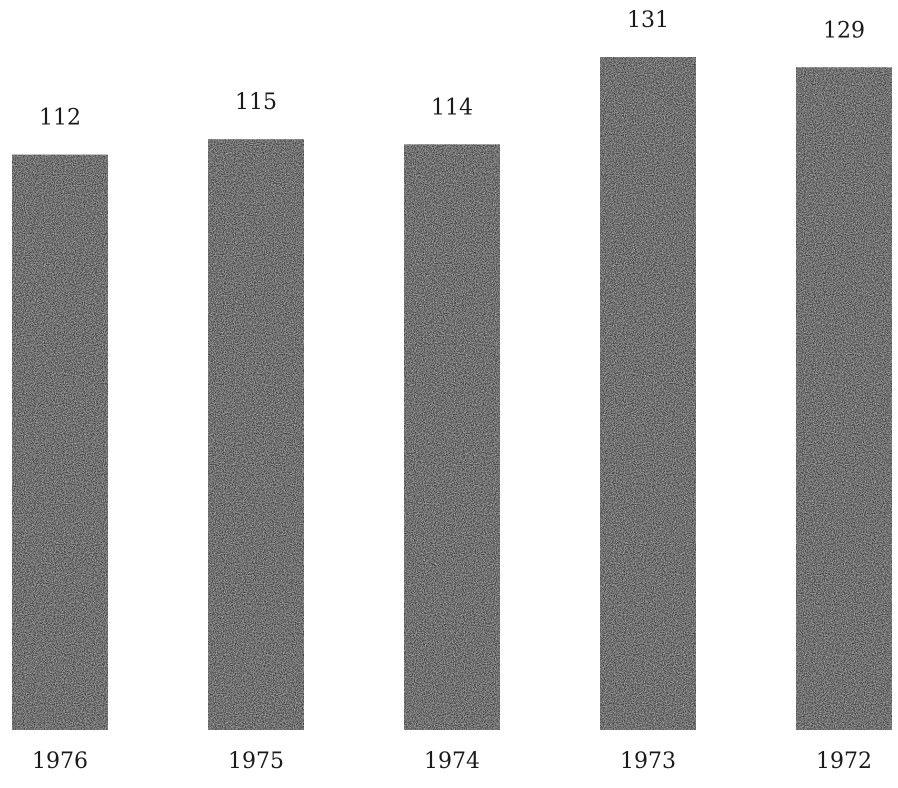 This screenshot has width=898, height=788. I want to click on bar-1973, so click(648, 393).